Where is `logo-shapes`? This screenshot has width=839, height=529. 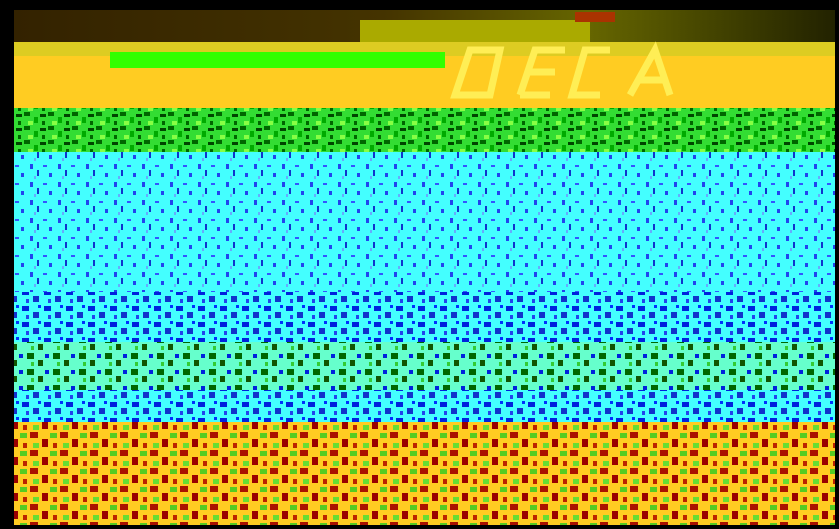
logo-shapes is located at coordinates (562, 70).